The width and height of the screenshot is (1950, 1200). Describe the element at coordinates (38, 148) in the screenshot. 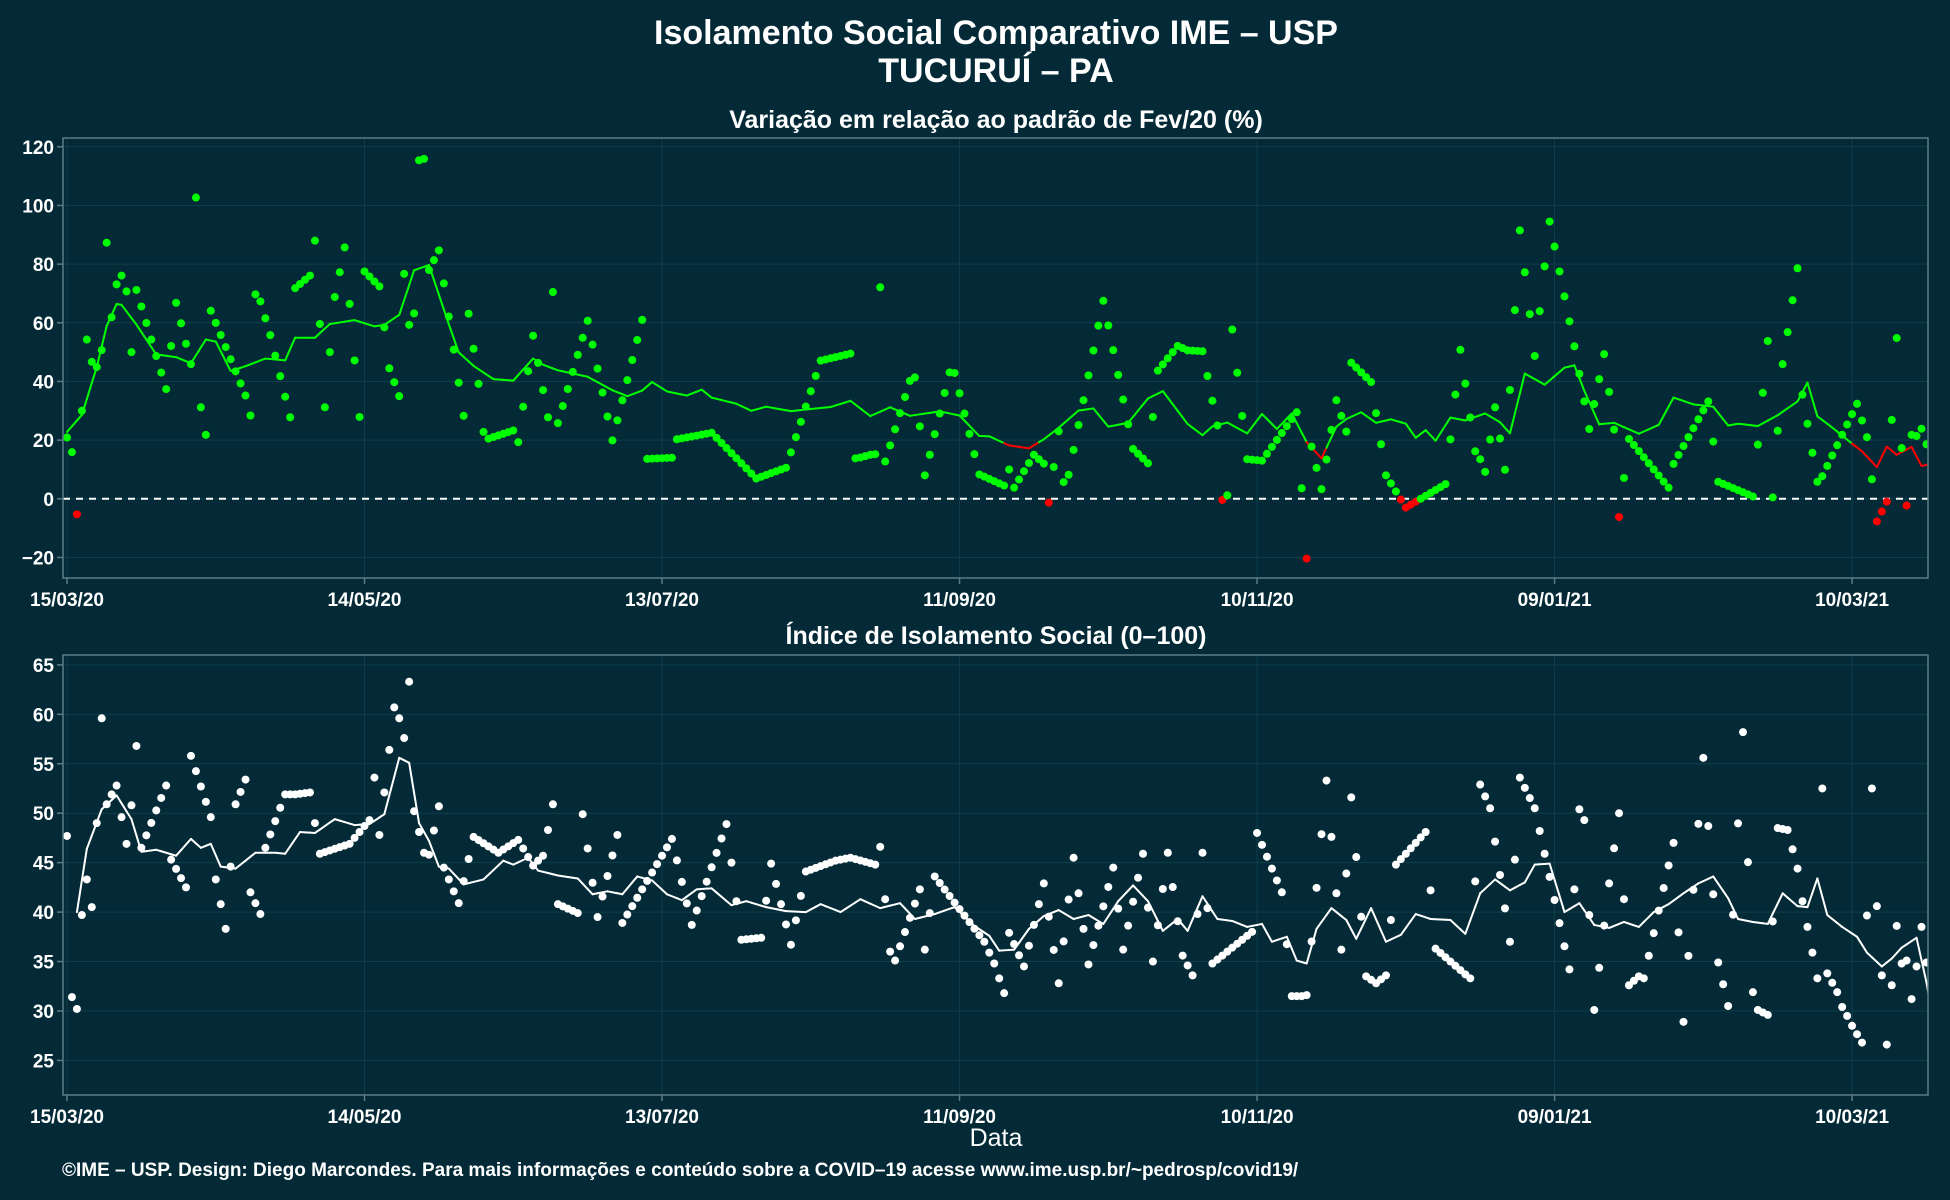

I see `y-tick-label: 120` at that location.